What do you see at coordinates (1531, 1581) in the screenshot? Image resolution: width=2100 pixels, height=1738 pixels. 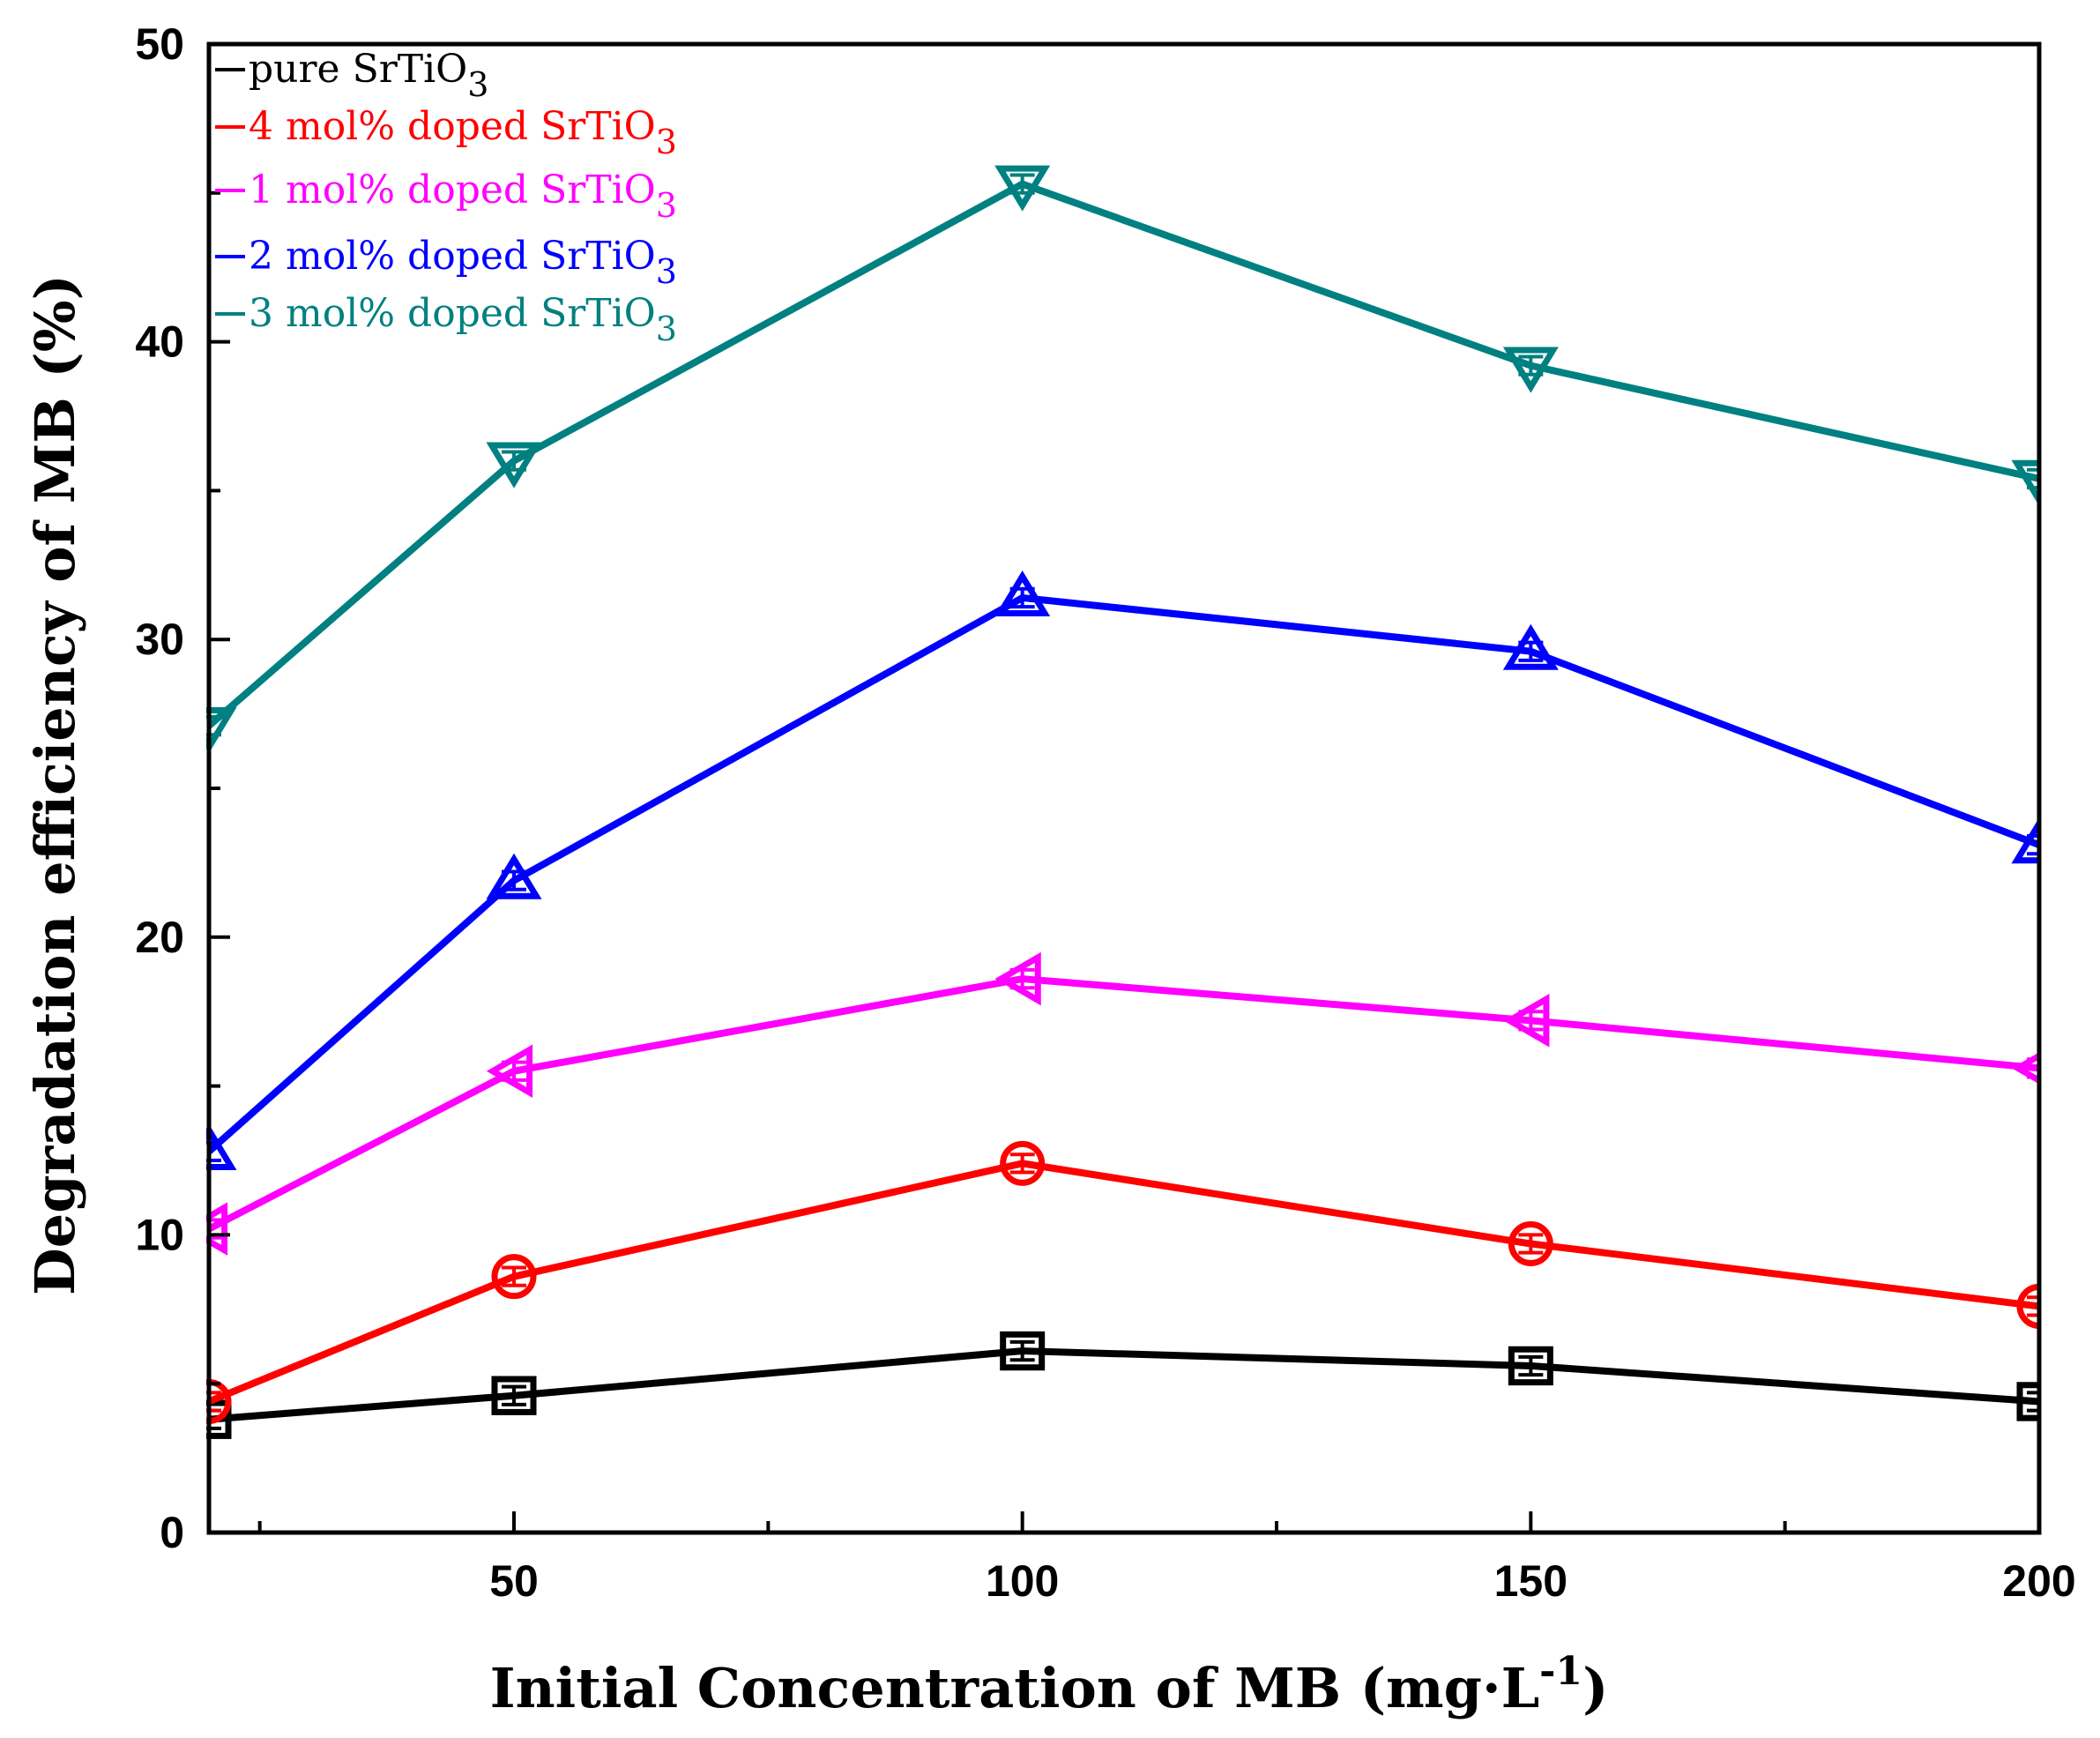 I see `x-tick-label: 150` at bounding box center [1531, 1581].